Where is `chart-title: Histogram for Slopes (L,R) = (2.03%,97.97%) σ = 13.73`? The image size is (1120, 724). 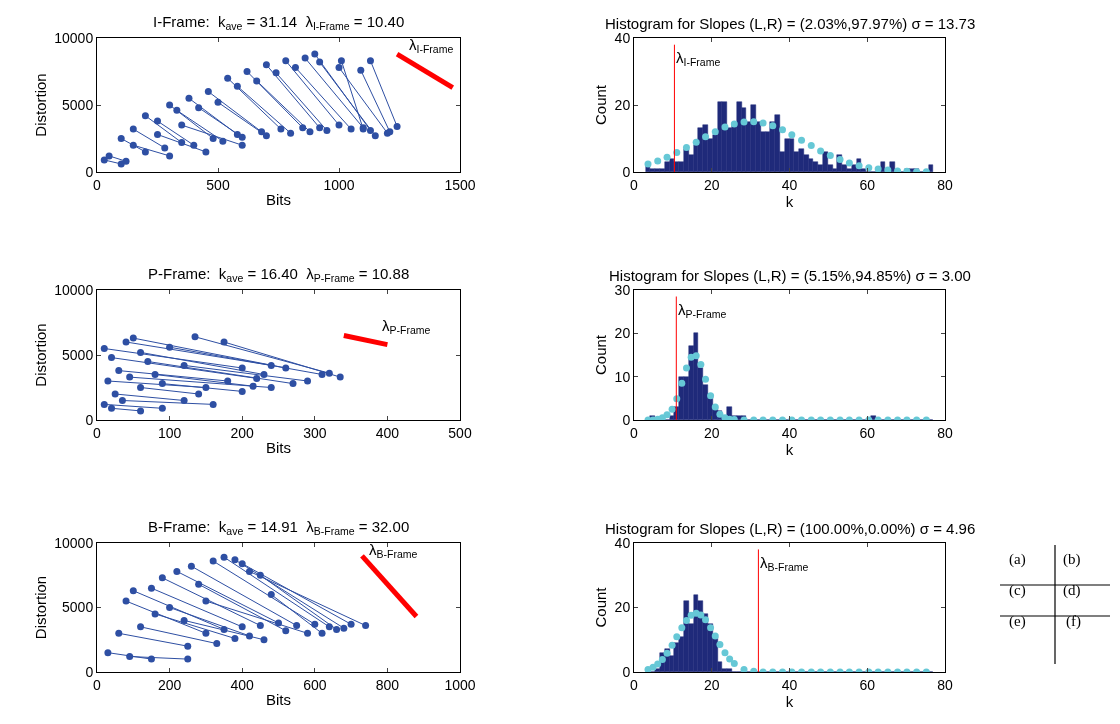 chart-title: Histogram for Slopes (L,R) = (2.03%,97.97%) σ = 13.73 is located at coordinates (790, 23).